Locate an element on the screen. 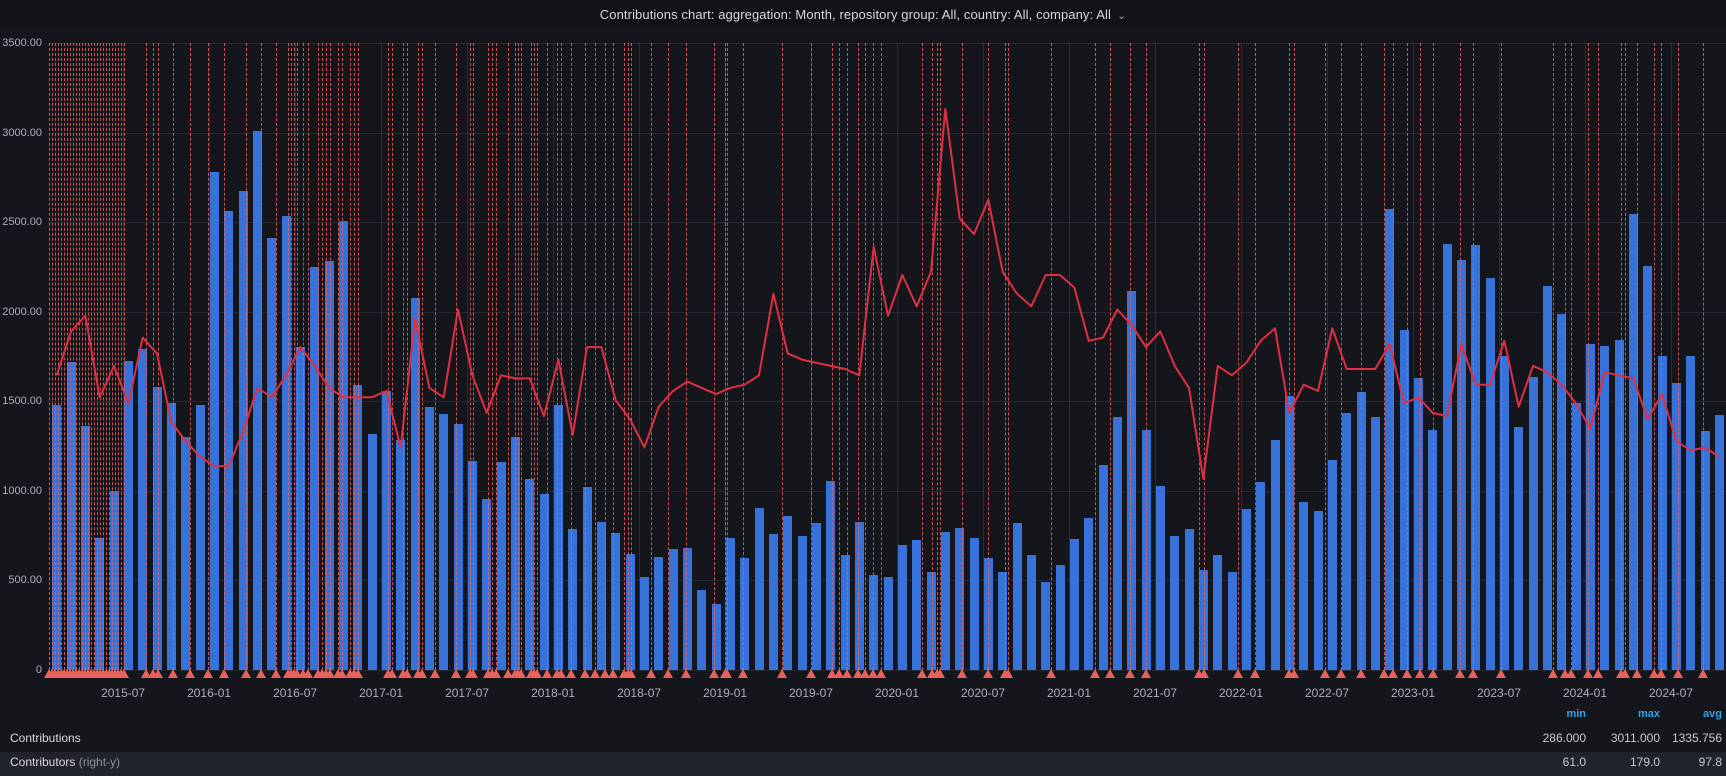 This screenshot has height=776, width=1726. legend-series-contributions: Contributions is located at coordinates (45, 738).